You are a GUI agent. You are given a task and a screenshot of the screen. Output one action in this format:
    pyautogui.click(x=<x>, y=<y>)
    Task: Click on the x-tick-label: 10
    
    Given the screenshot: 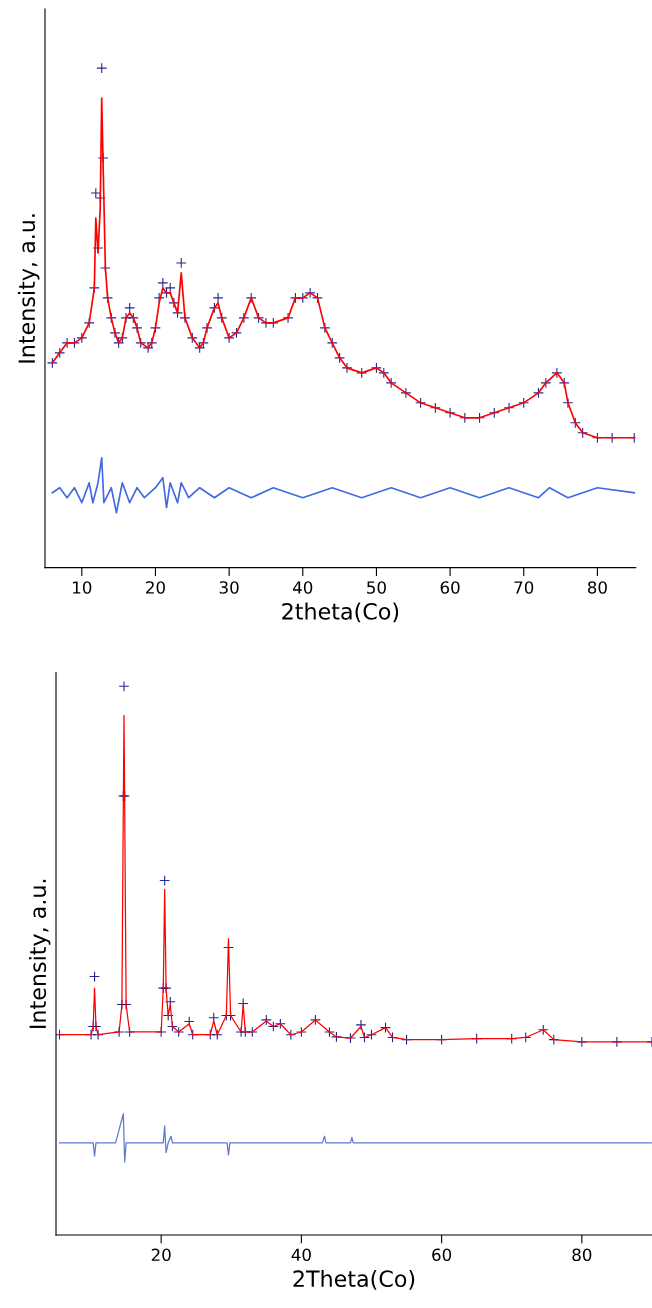 What is the action you would take?
    pyautogui.click(x=82, y=587)
    